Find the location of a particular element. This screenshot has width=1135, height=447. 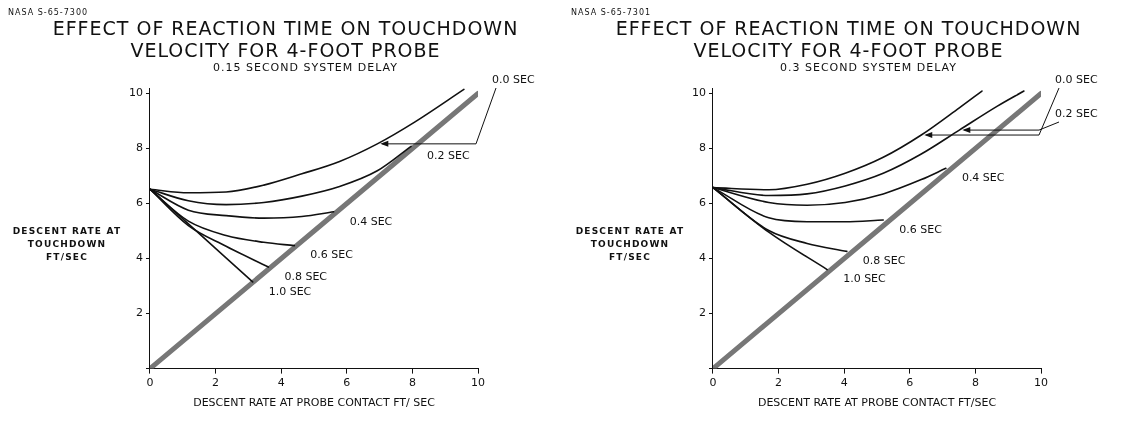

x-axis-title: DESCENT RATE AT PROBE CONTACT FT/SEC is located at coordinates (877, 403).